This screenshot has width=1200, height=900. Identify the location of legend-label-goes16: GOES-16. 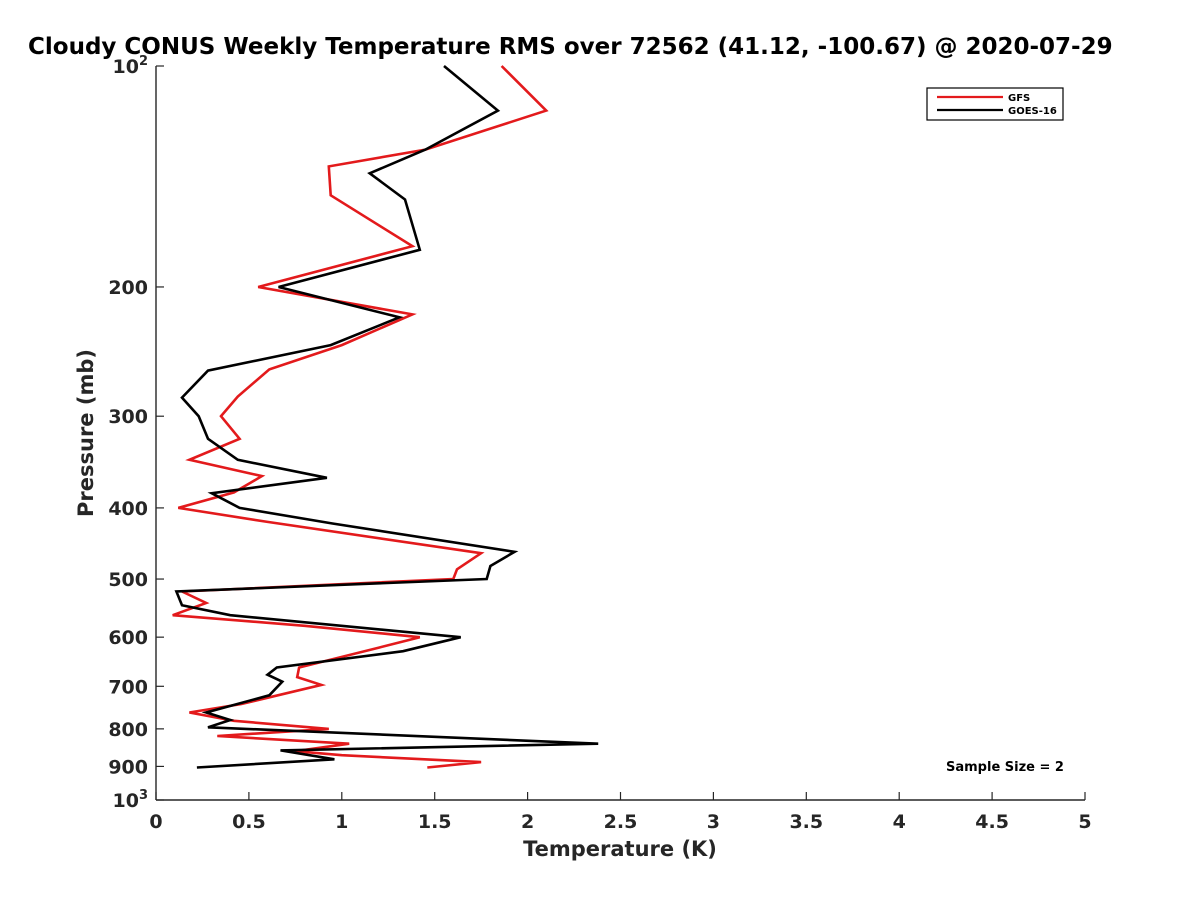
(1032, 111).